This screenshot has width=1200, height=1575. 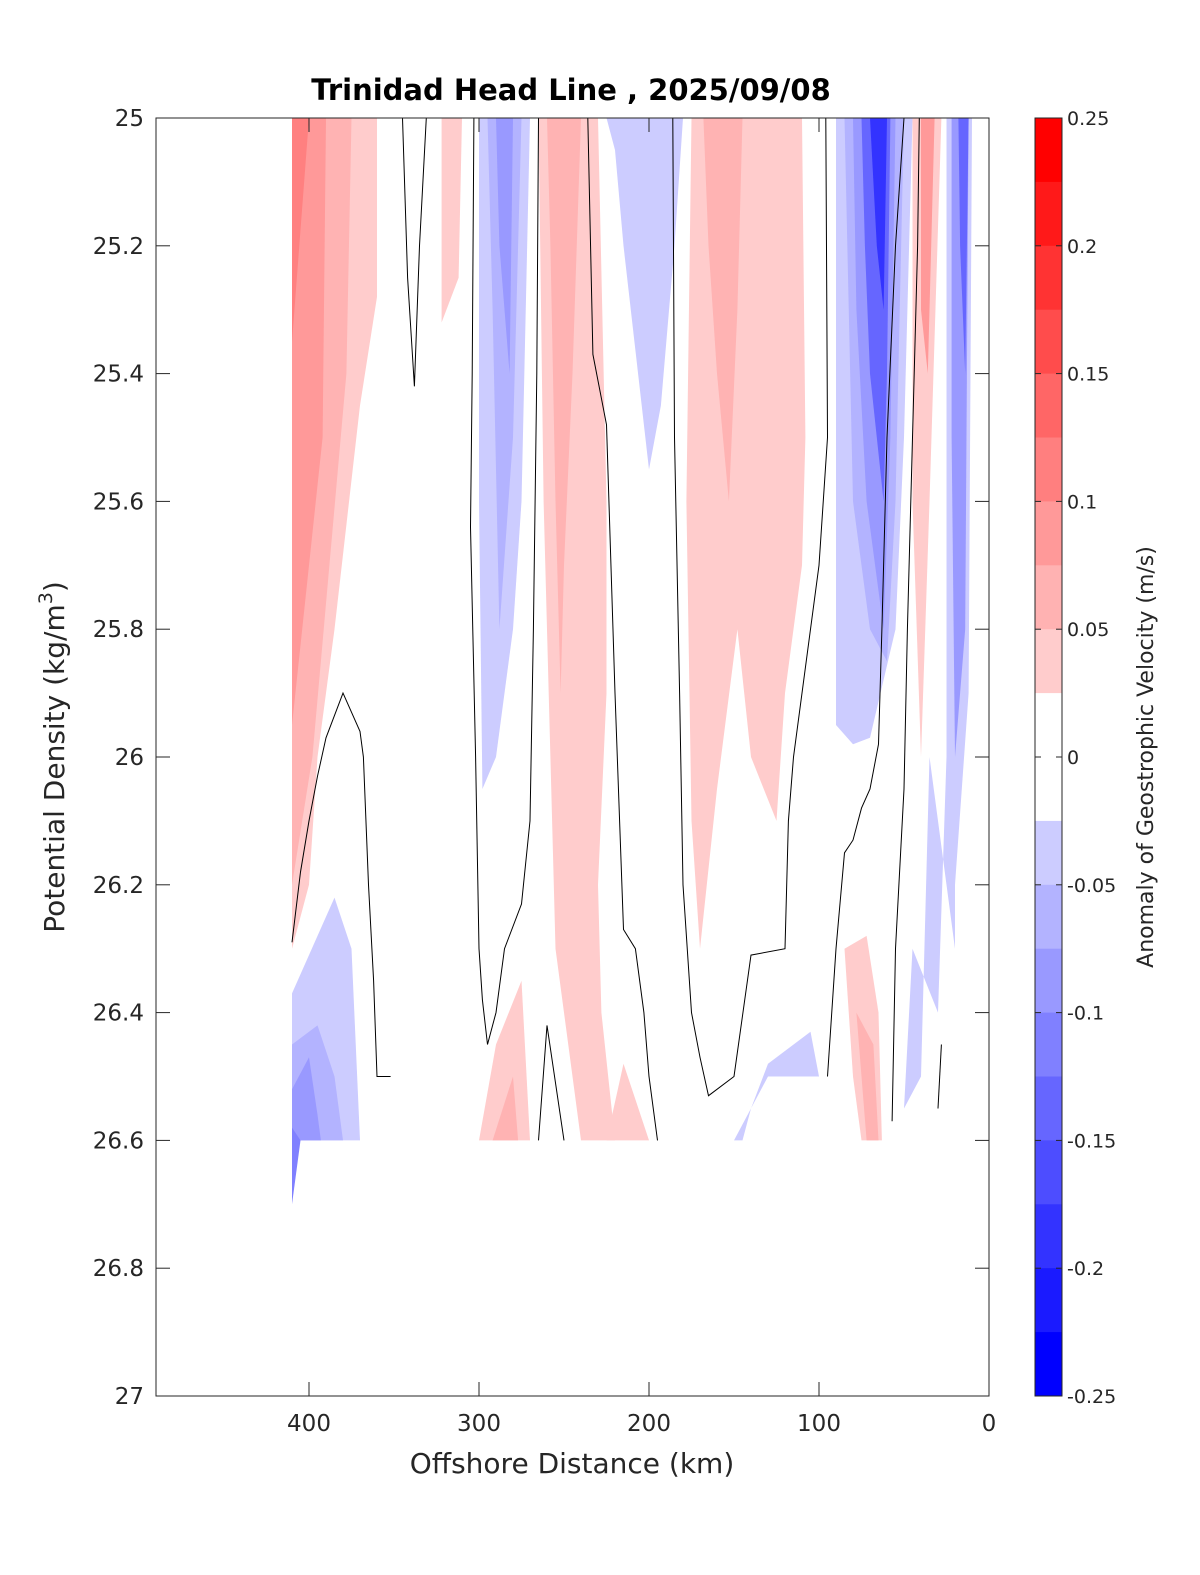 I want to click on colorbar-tick-label: -0.25, so click(x=1091, y=1397).